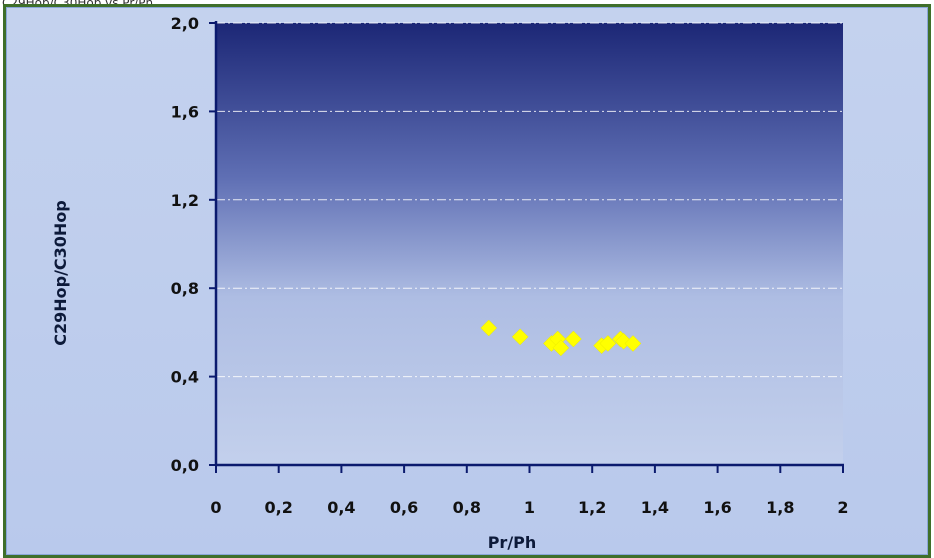 This screenshot has width=934, height=558. Describe the element at coordinates (717, 507) in the screenshot. I see `x-tick-label-8: 1,6` at that location.